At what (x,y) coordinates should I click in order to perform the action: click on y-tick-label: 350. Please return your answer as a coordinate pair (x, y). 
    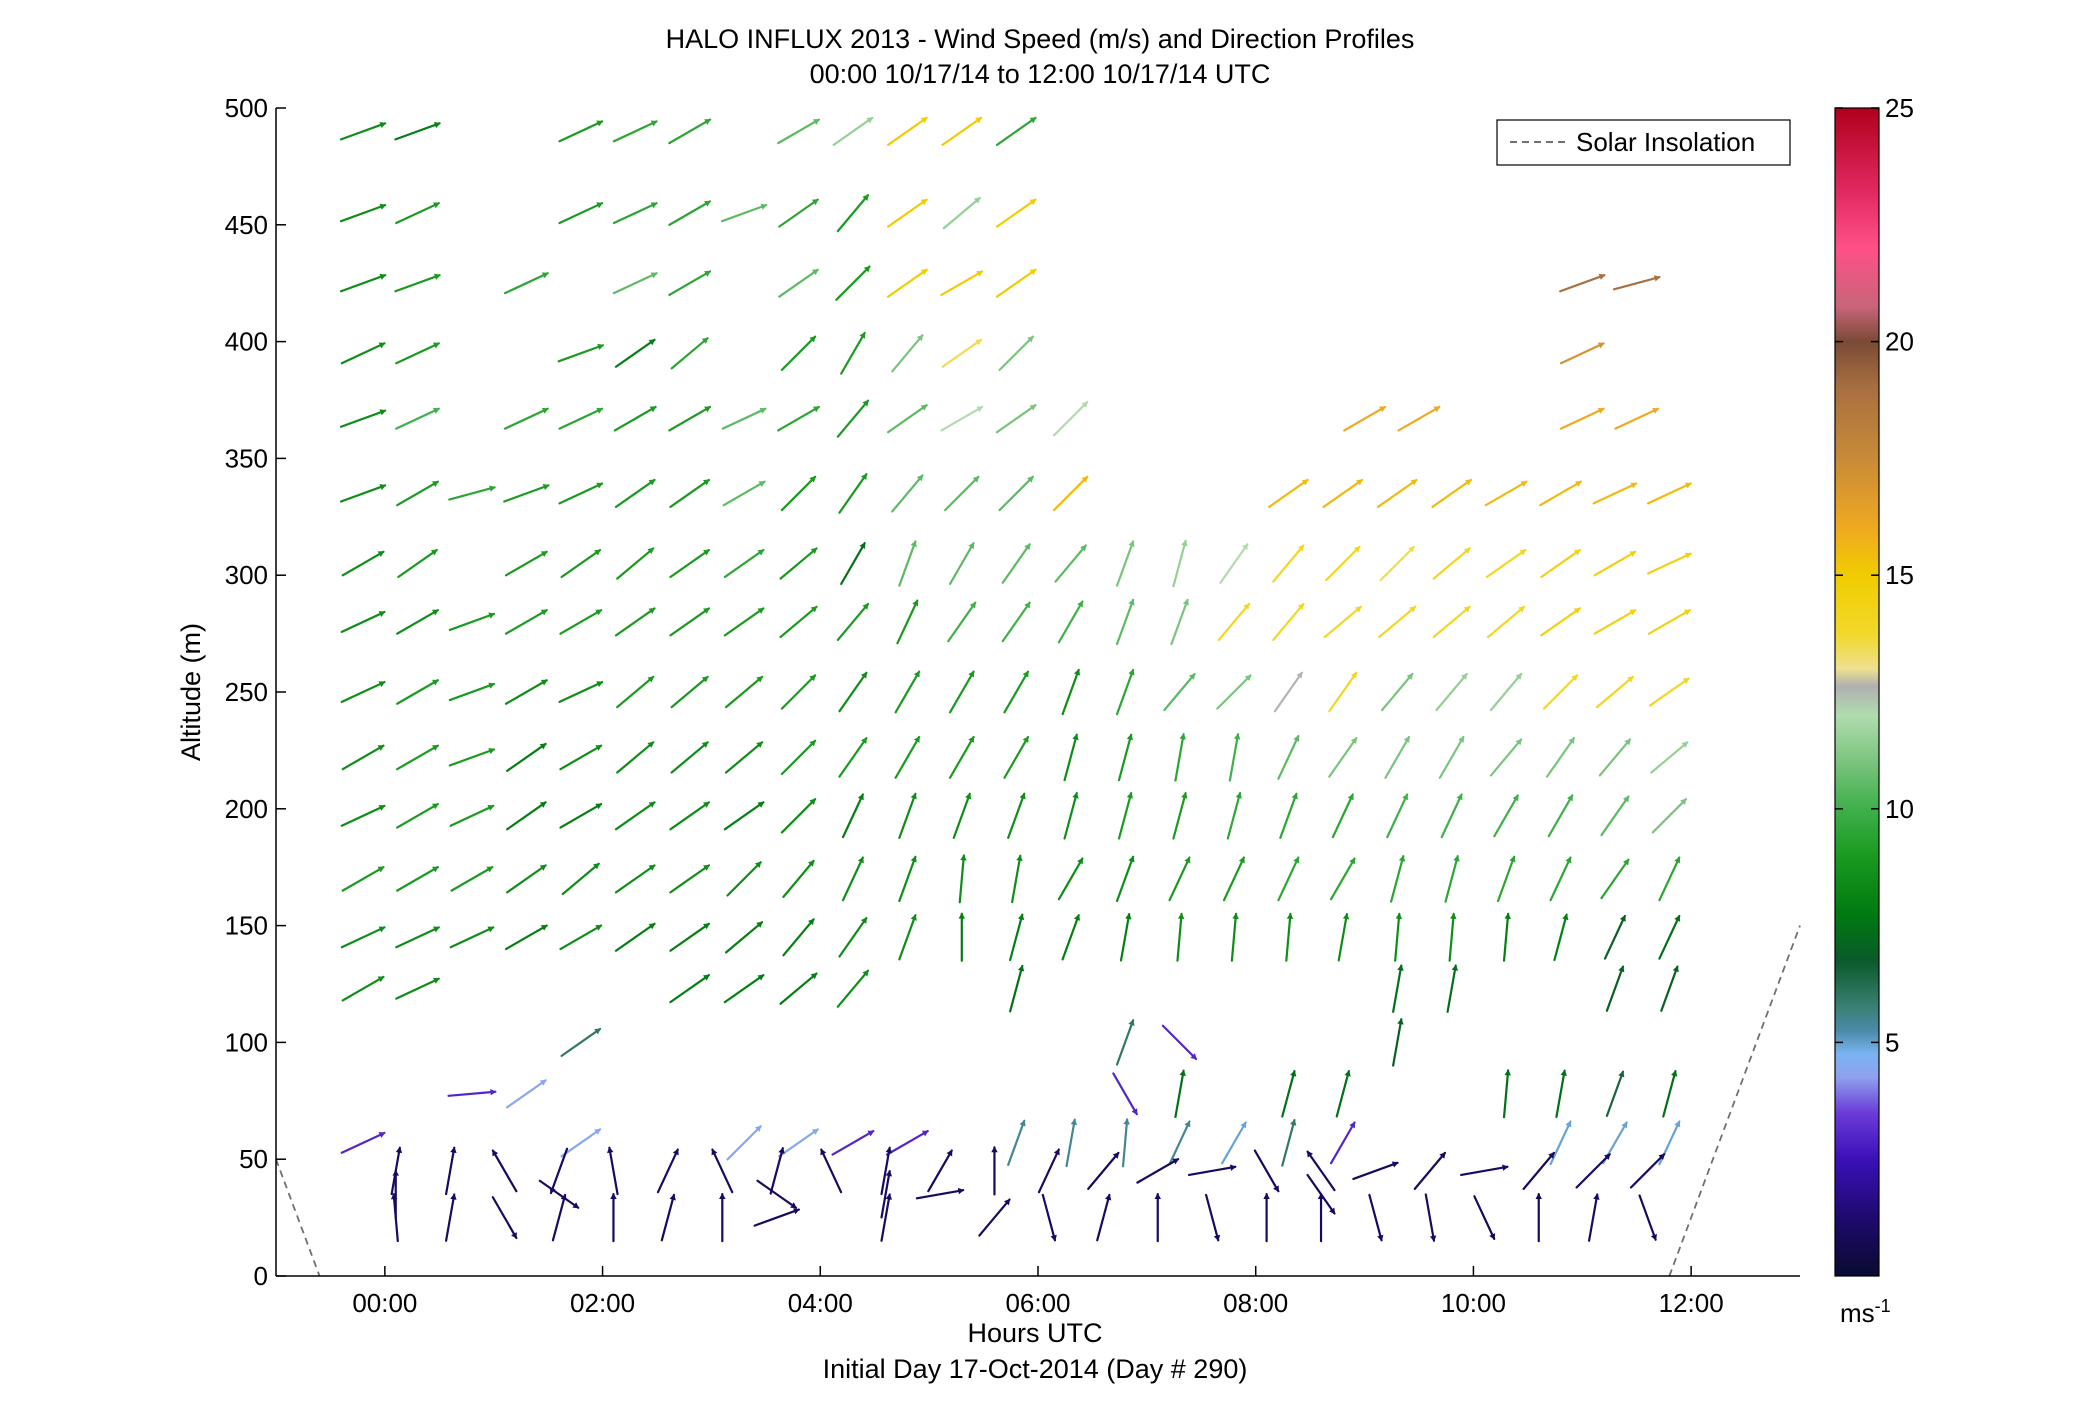
    Looking at the image, I should click on (246, 458).